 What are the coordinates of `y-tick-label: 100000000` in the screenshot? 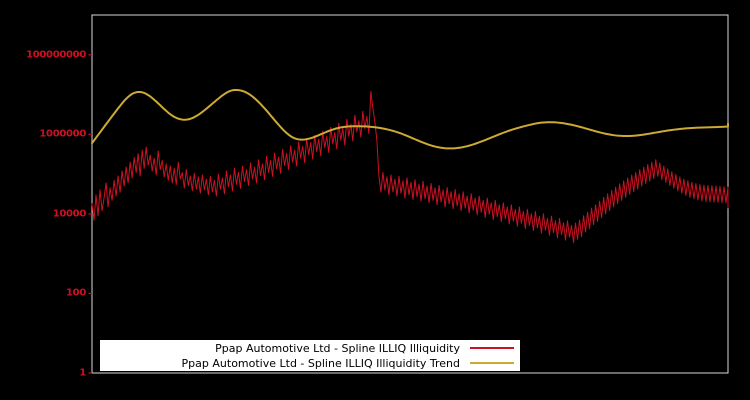 It's located at (56, 55).